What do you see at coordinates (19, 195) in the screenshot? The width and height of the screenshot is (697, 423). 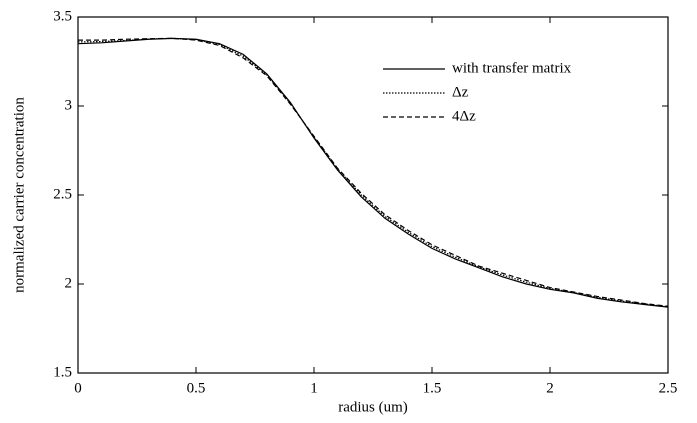 I see `y-axis-label: normalized carrier concentration` at bounding box center [19, 195].